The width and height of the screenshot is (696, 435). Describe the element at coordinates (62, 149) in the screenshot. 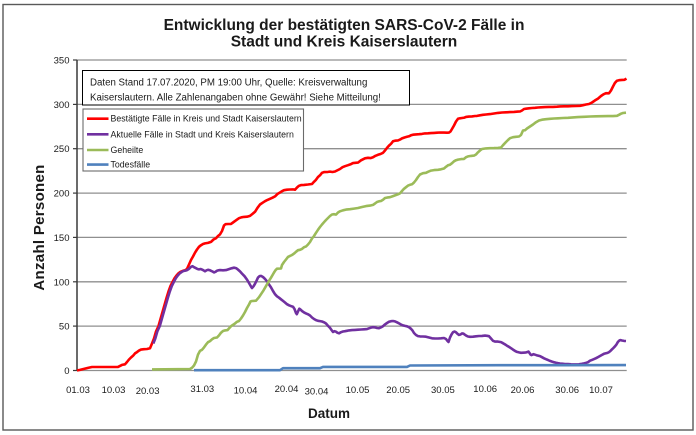

I see `svg-text: 250` at that location.